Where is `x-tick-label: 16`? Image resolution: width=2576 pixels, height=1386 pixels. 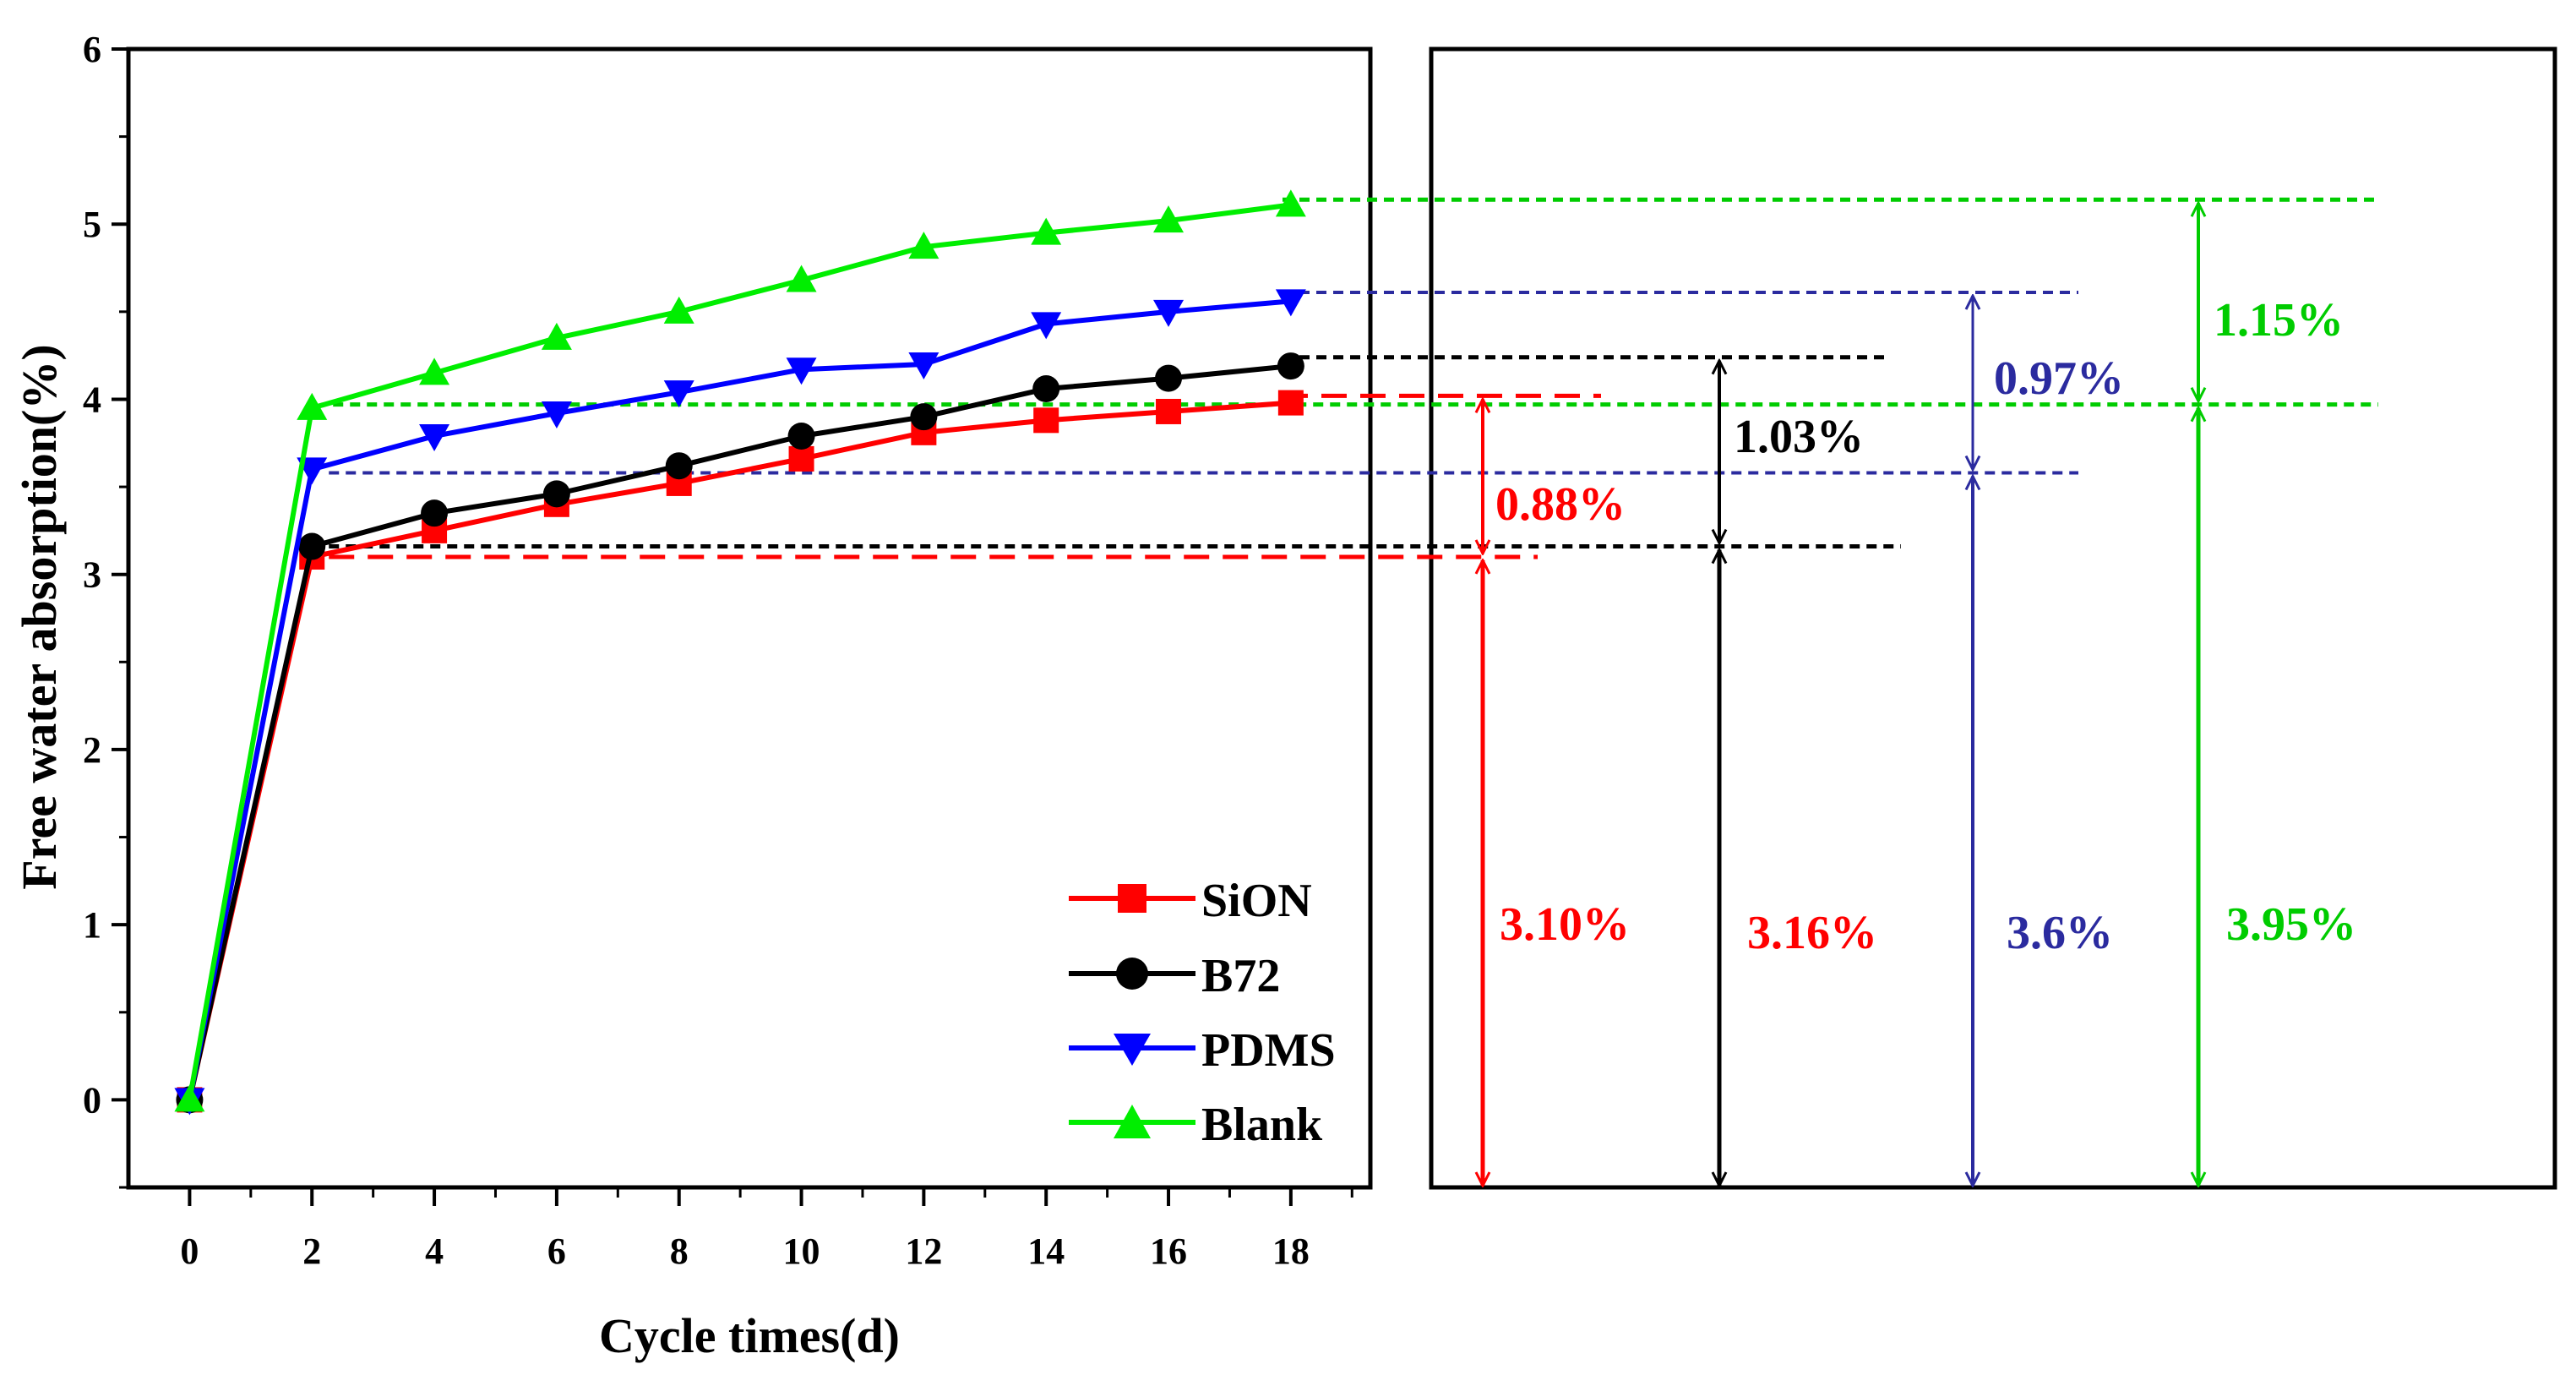 x-tick-label: 16 is located at coordinates (1168, 1251).